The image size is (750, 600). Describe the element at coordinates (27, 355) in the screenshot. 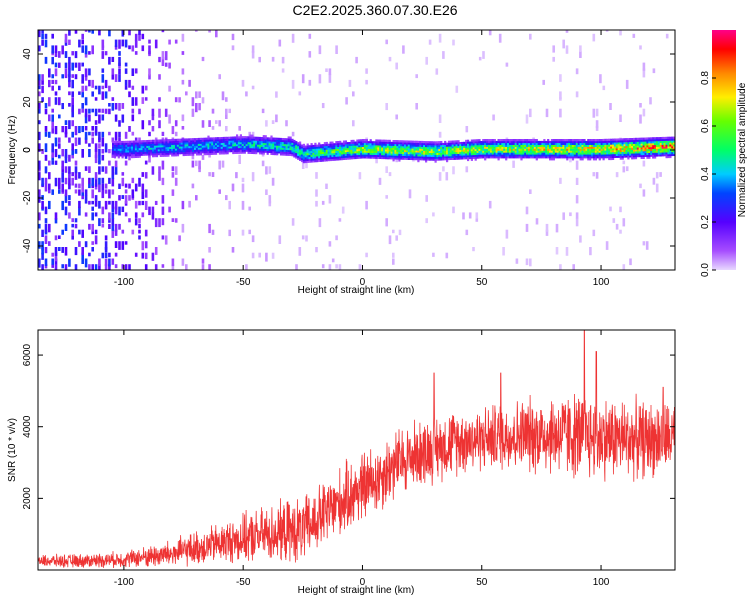

I see `y-tick-label: 6000` at that location.